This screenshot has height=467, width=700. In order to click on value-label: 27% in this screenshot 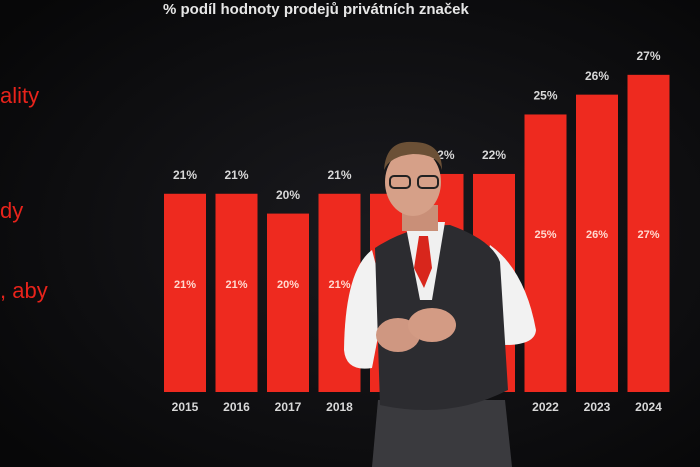, I will do `click(648, 56)`.